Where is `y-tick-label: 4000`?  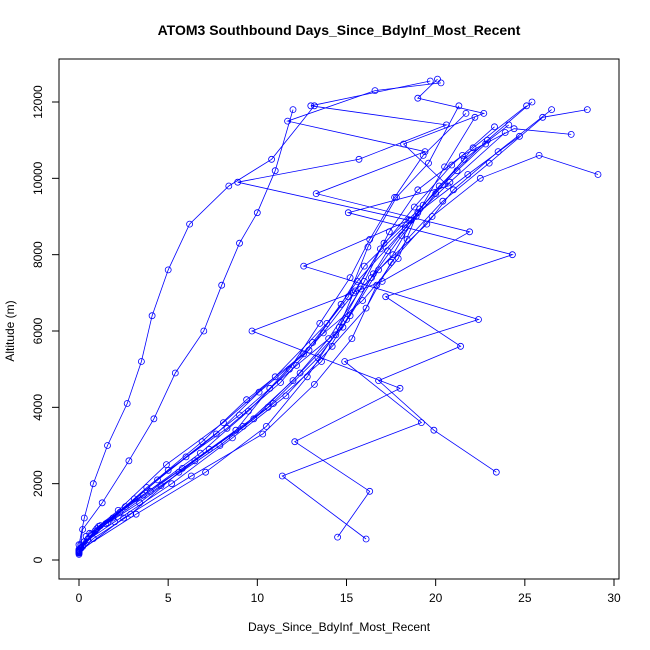 y-tick-label: 4000 is located at coordinates (38, 407).